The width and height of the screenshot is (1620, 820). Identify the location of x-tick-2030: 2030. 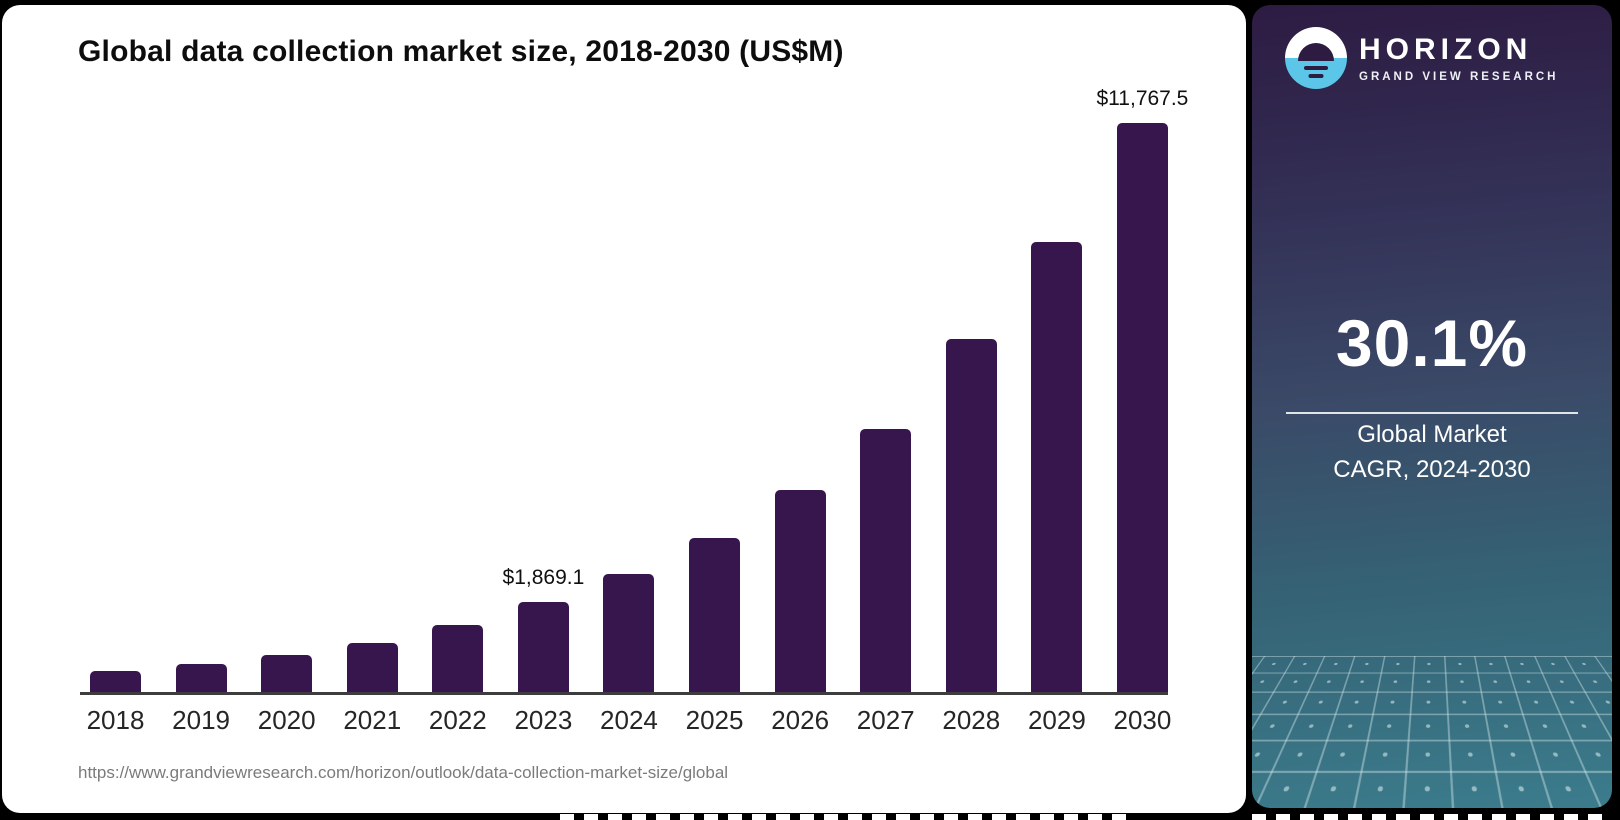
(1142, 720).